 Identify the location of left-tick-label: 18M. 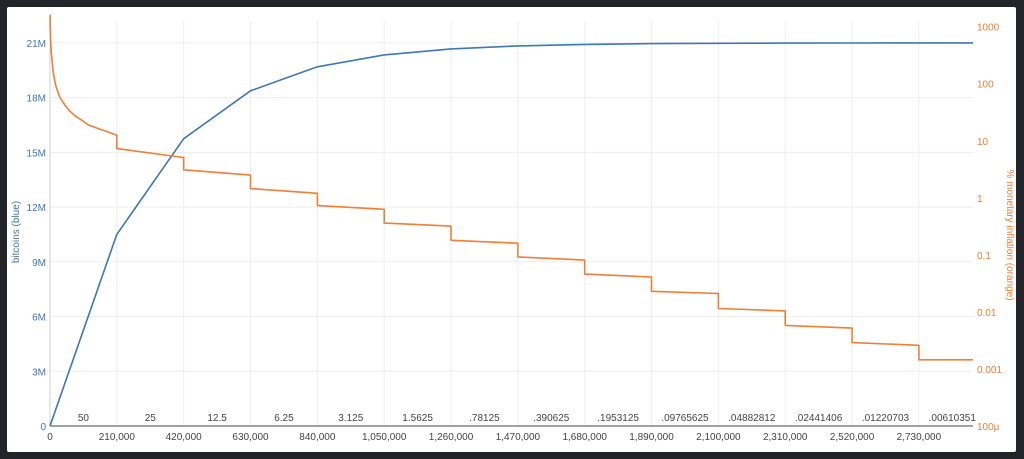
(36, 99).